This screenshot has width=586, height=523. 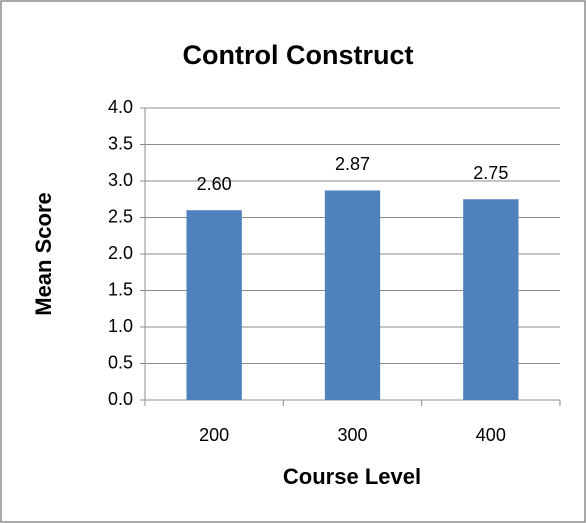 I want to click on y-axis-title: Mean Score, so click(x=43, y=254).